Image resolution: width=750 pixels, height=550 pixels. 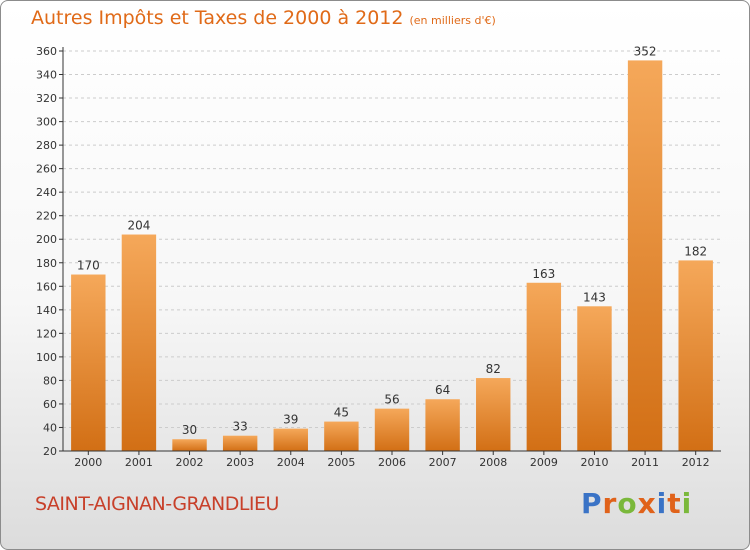 What do you see at coordinates (594, 378) in the screenshot?
I see `bar-2010` at bounding box center [594, 378].